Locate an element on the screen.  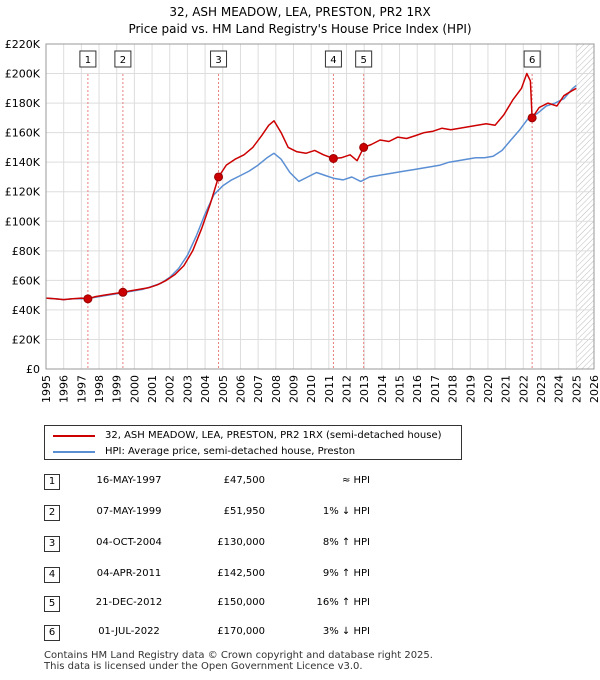
x-tick-label: 2002 is located at coordinates (170, 389).